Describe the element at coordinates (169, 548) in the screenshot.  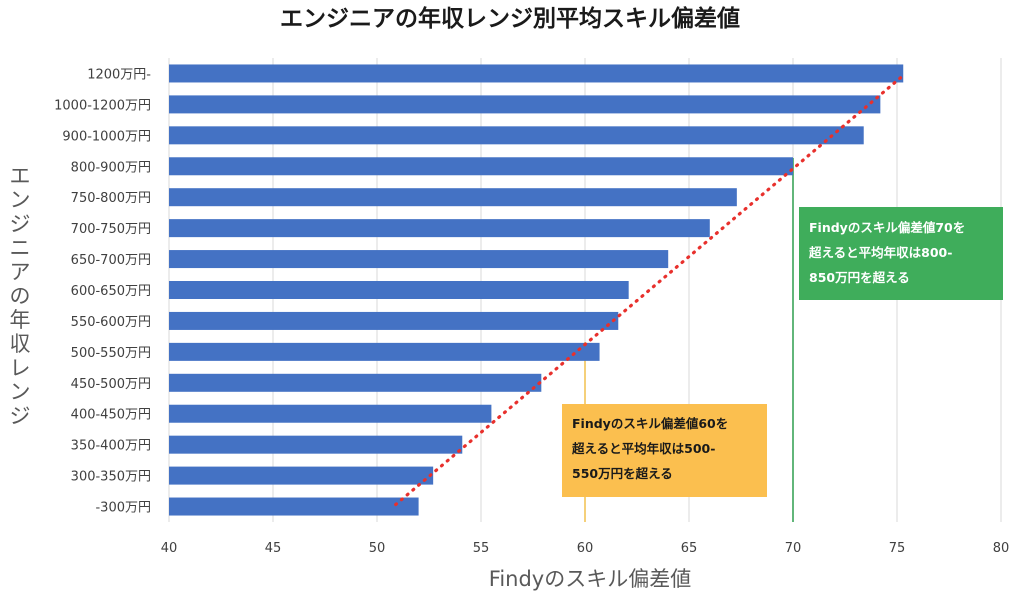
I see `x-tick-label: 40` at that location.